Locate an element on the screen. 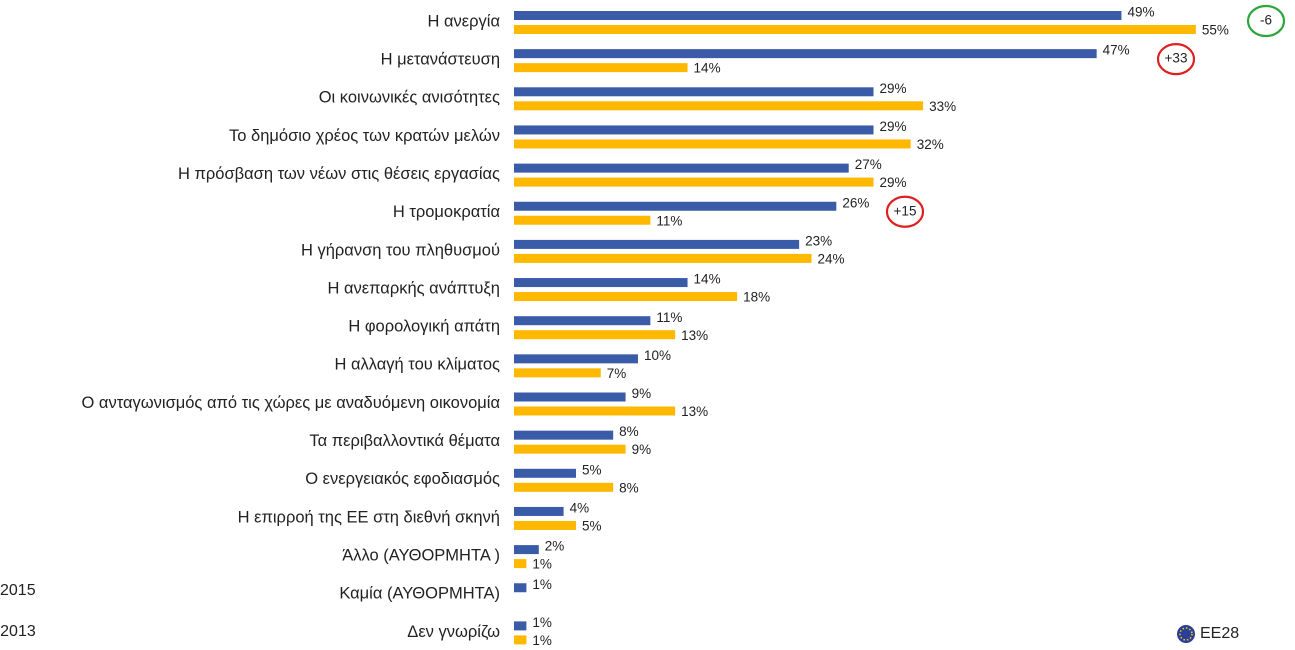 This screenshot has height=650, width=1295. category-label: Η ανεπαρκής ανάπτυξη is located at coordinates (413, 288).